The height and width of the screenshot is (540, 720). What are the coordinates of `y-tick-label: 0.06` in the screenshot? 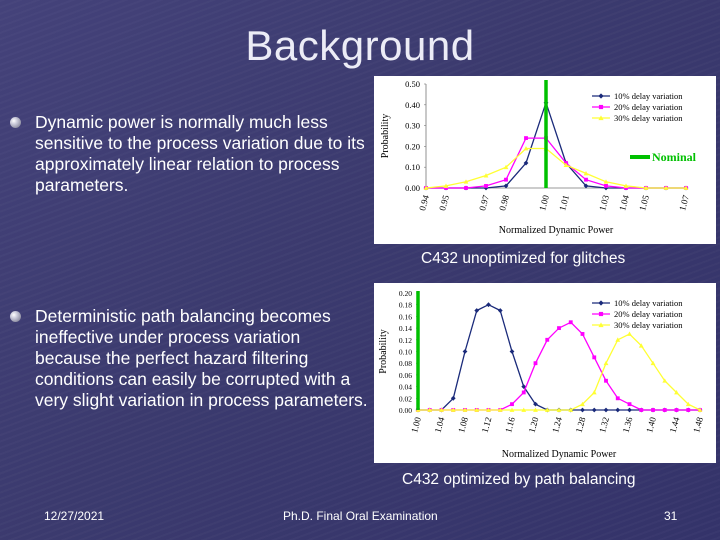 It's located at (405, 375).